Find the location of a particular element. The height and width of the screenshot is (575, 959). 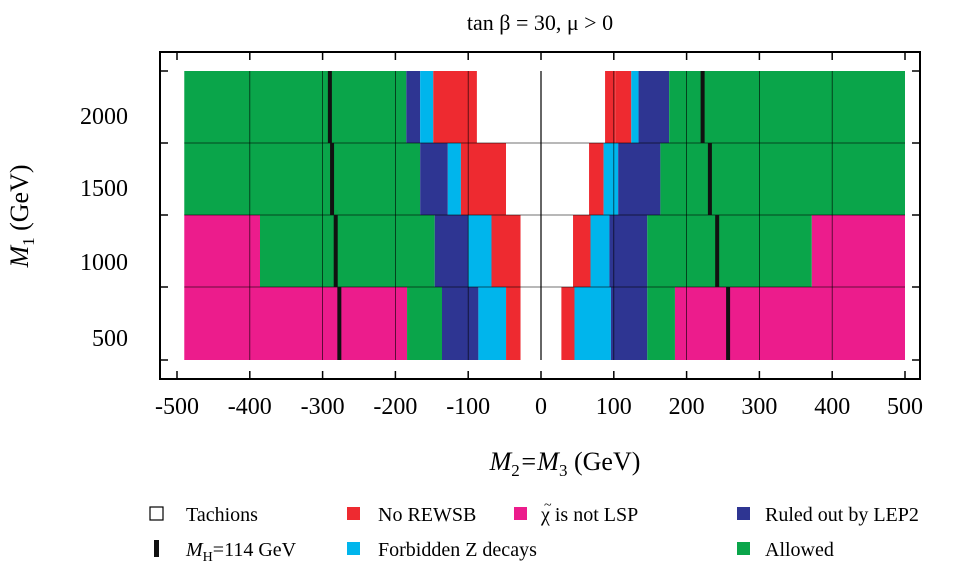

x-tick-label: 100 is located at coordinates (614, 407).